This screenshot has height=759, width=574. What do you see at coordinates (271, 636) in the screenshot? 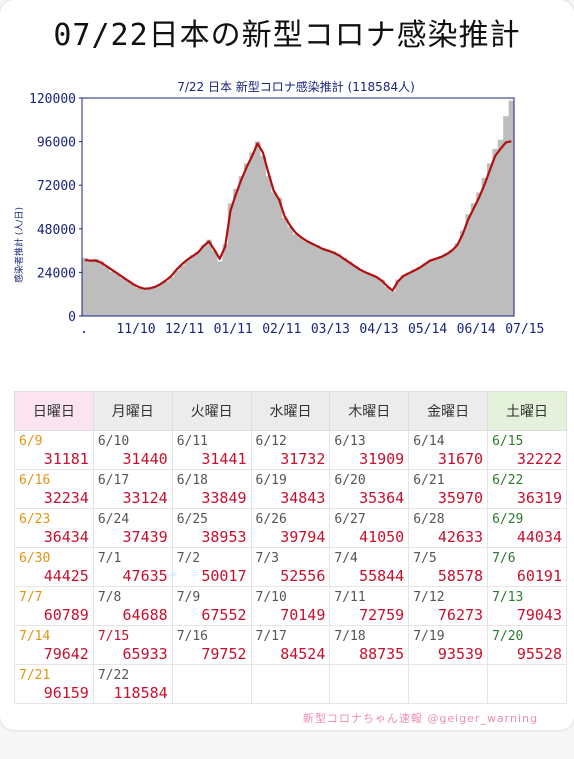
I see `day-date: 7/17` at bounding box center [271, 636].